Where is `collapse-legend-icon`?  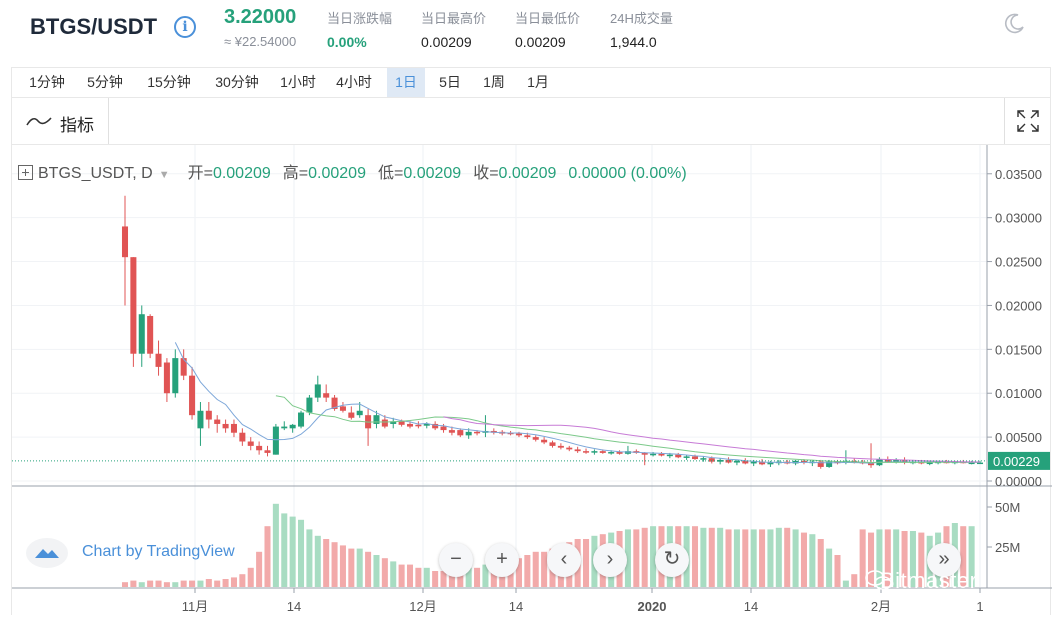 collapse-legend-icon is located at coordinates (25, 172).